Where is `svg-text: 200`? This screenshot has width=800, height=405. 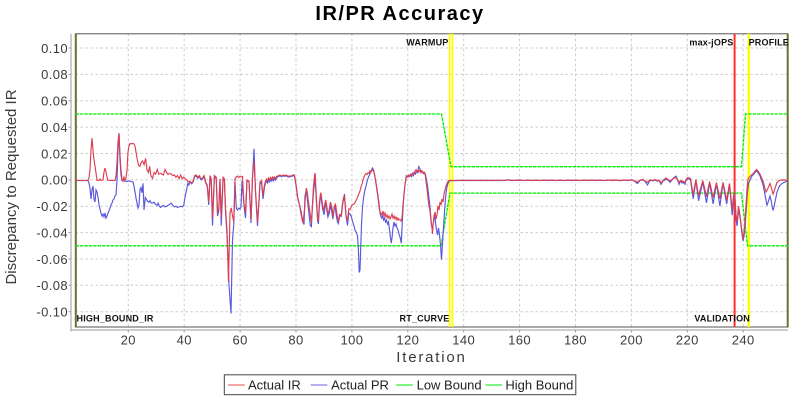 svg-text: 200 is located at coordinates (631, 340).